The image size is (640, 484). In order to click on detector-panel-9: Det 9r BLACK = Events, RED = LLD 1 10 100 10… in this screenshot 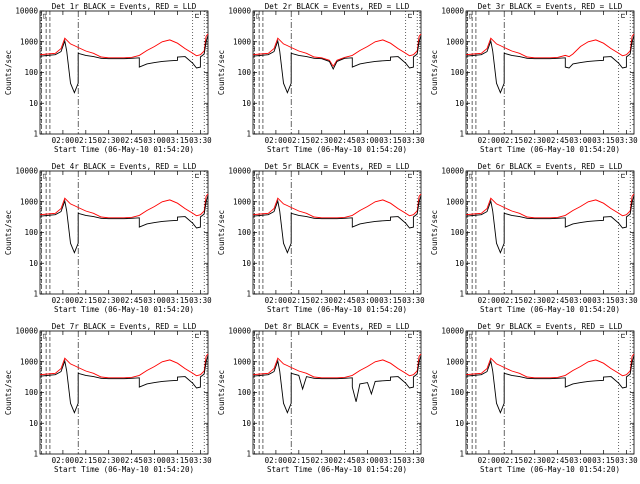, I will do `click(532, 400)`.